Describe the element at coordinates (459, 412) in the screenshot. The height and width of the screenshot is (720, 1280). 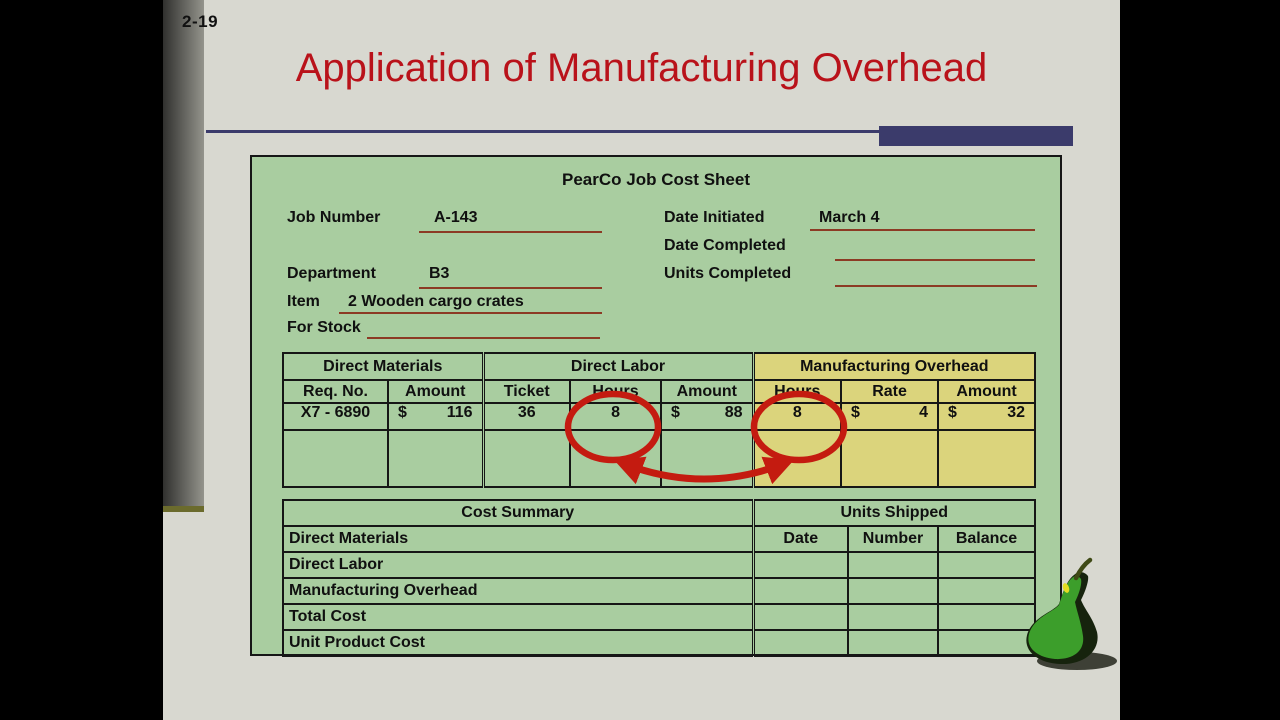
I see `dm-amount-value: 116` at that location.